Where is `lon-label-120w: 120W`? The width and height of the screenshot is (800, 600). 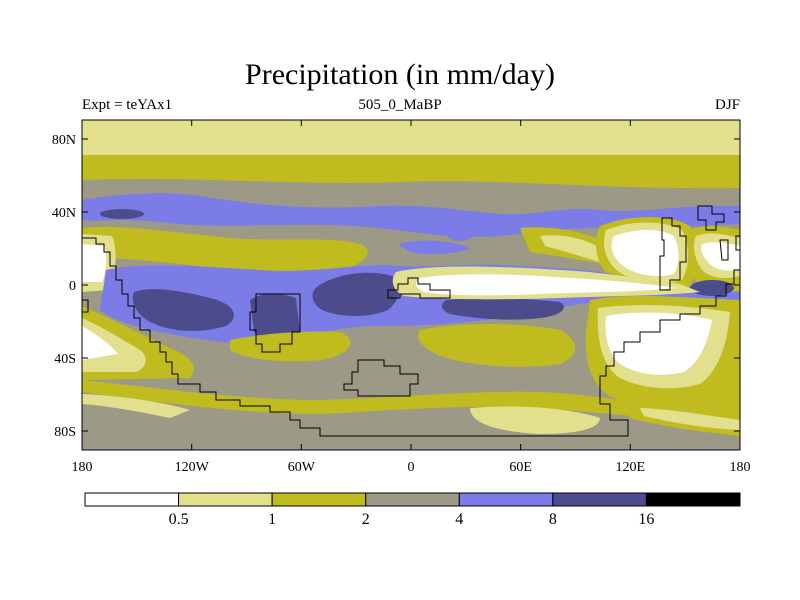
lon-label-120w: 120W is located at coordinates (192, 467).